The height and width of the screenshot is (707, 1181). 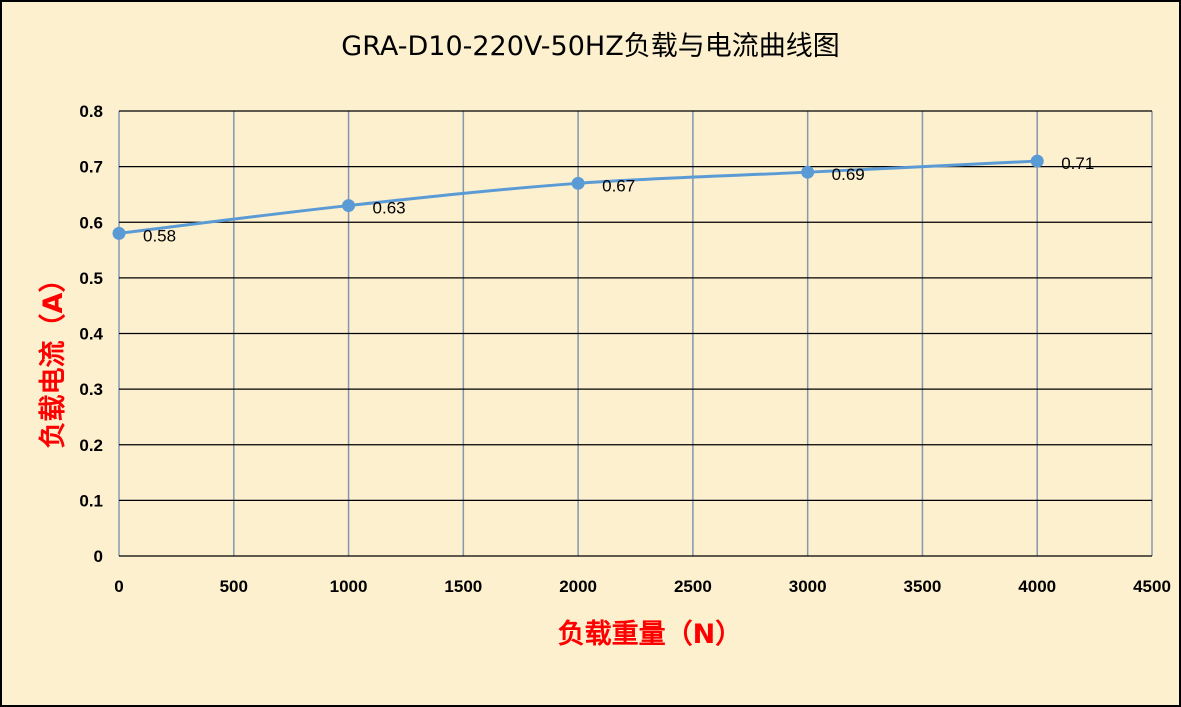 What do you see at coordinates (91, 445) in the screenshot?
I see `y-tick-label: 0.2` at bounding box center [91, 445].